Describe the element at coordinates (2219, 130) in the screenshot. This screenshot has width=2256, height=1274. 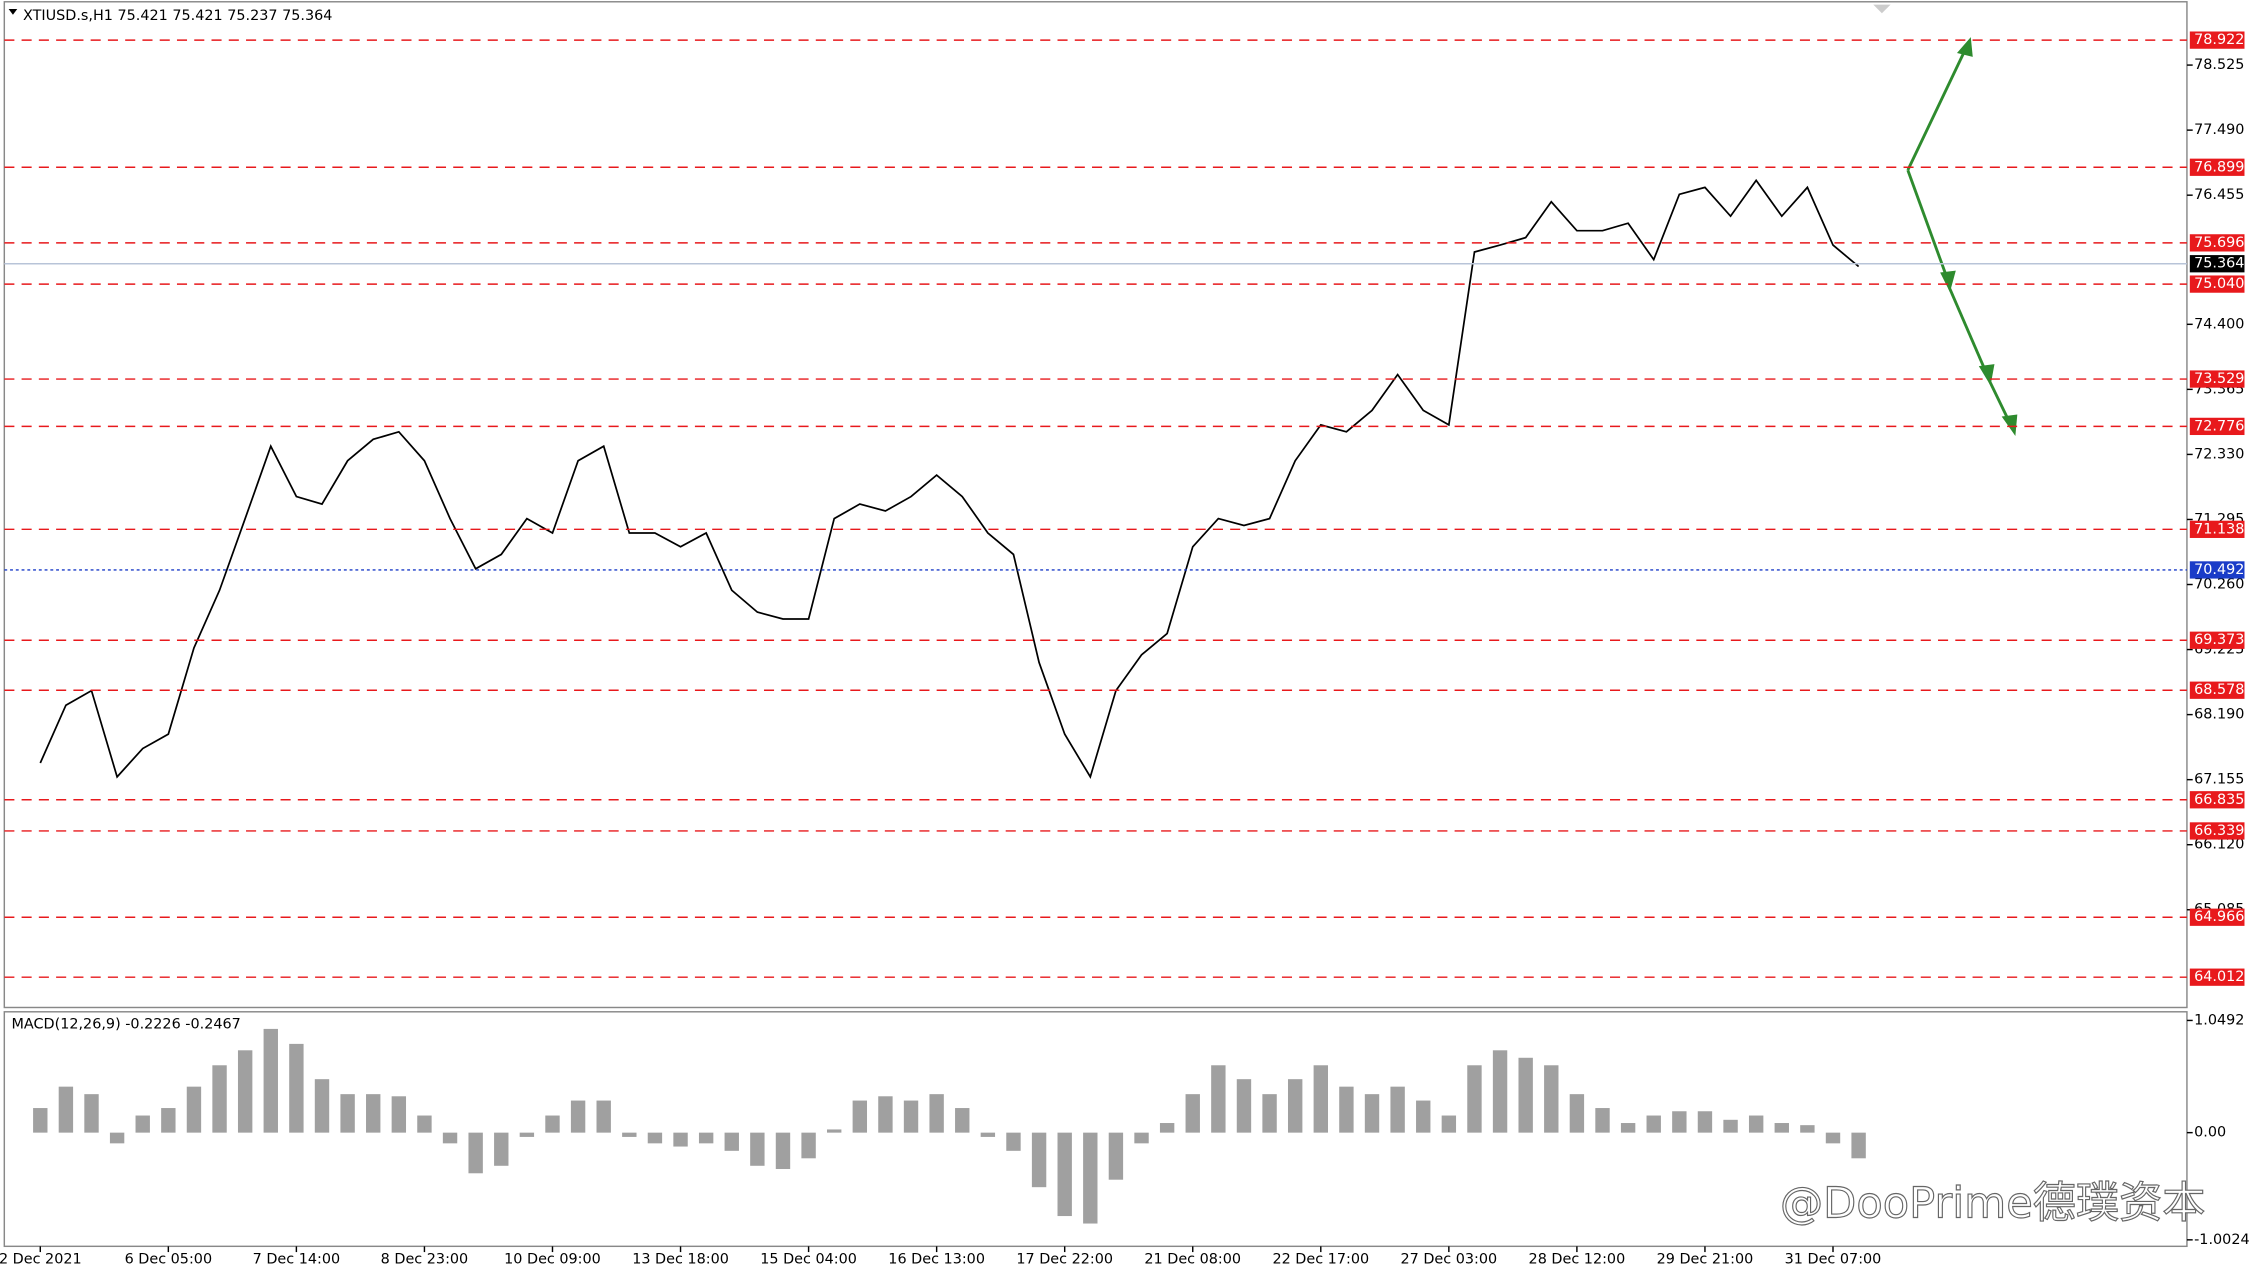
I see `y-tick-label: 77.490` at that location.